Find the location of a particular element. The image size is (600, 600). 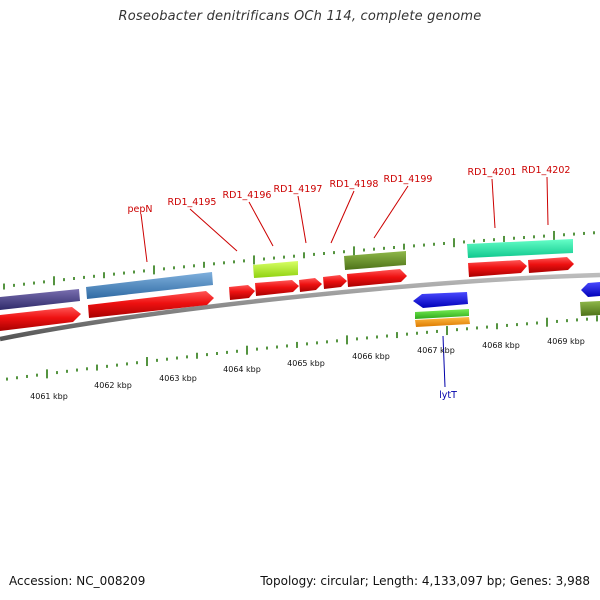

gene-label-rd1-4195: RD1_4195 is located at coordinates (192, 202).